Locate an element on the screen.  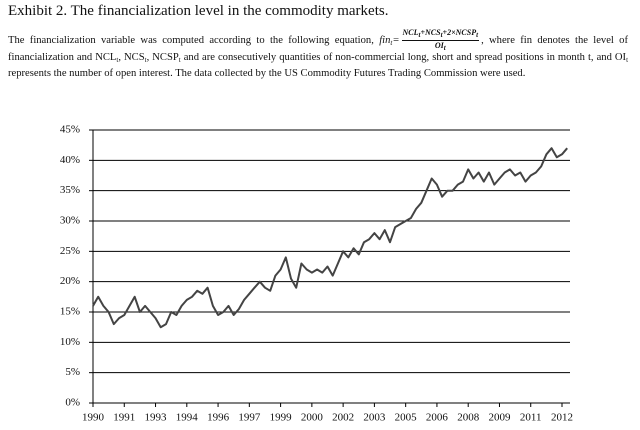
fraction: NCLt+NCSt+2×NCSPt OIt is located at coordinates (440, 40).